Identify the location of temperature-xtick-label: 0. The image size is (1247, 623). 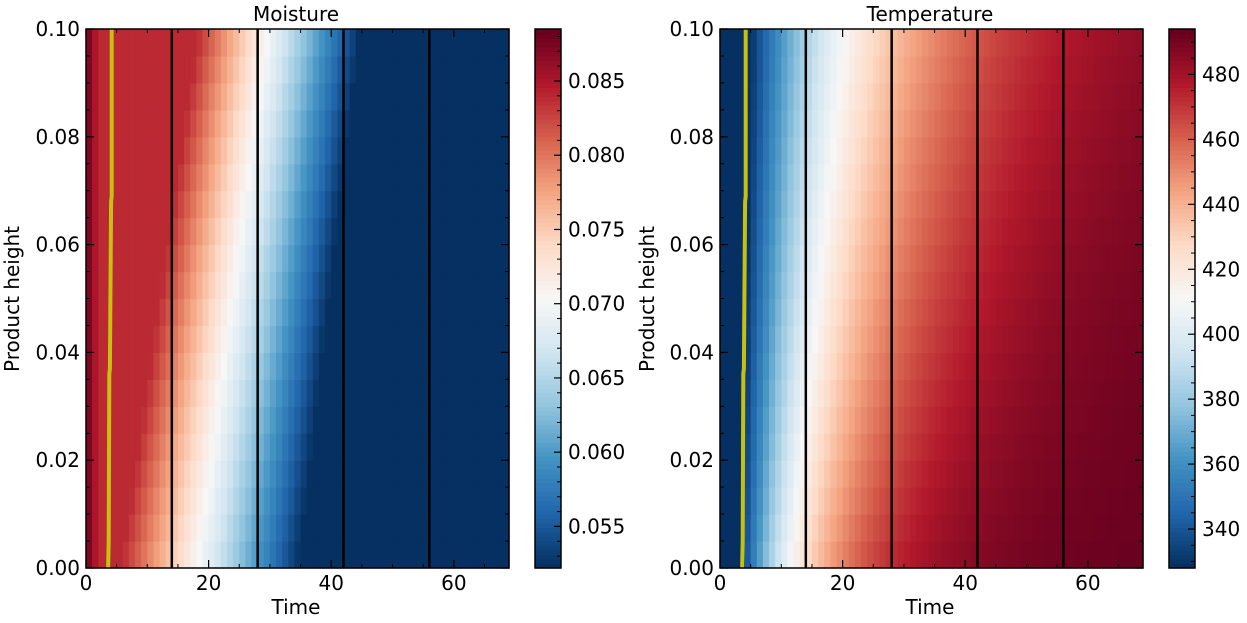
(720, 583).